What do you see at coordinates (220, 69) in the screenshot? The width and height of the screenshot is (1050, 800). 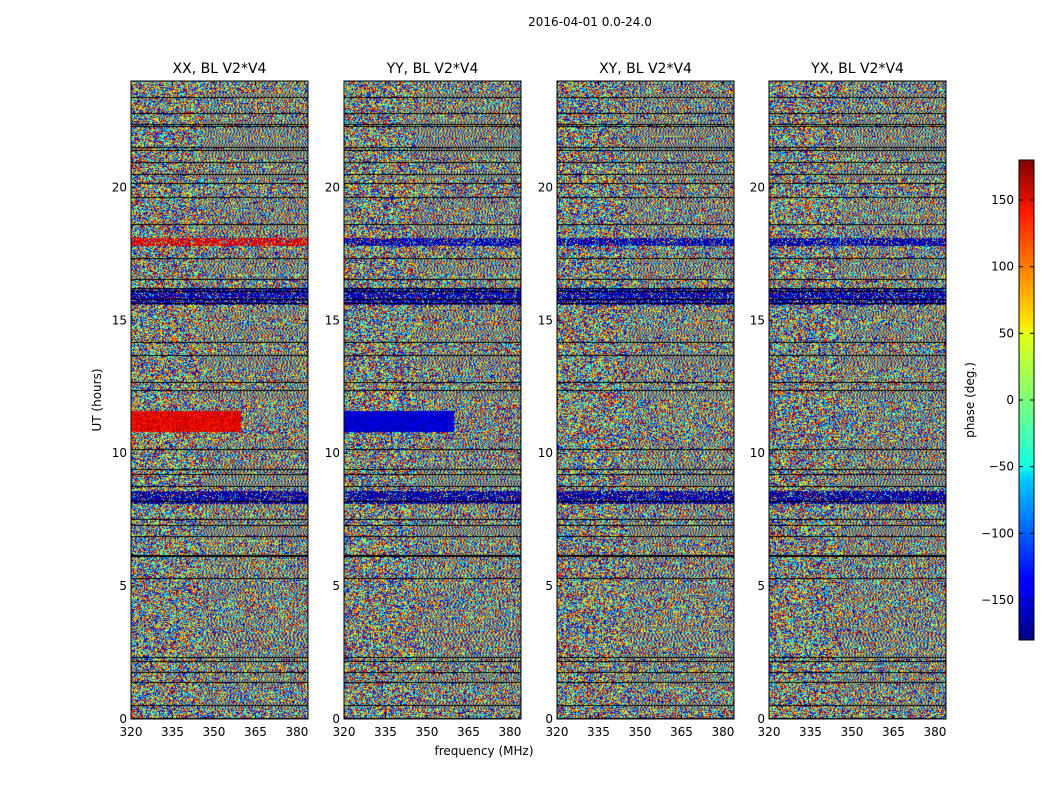 I see `panel-title: XX, BL V2*V4` at bounding box center [220, 69].